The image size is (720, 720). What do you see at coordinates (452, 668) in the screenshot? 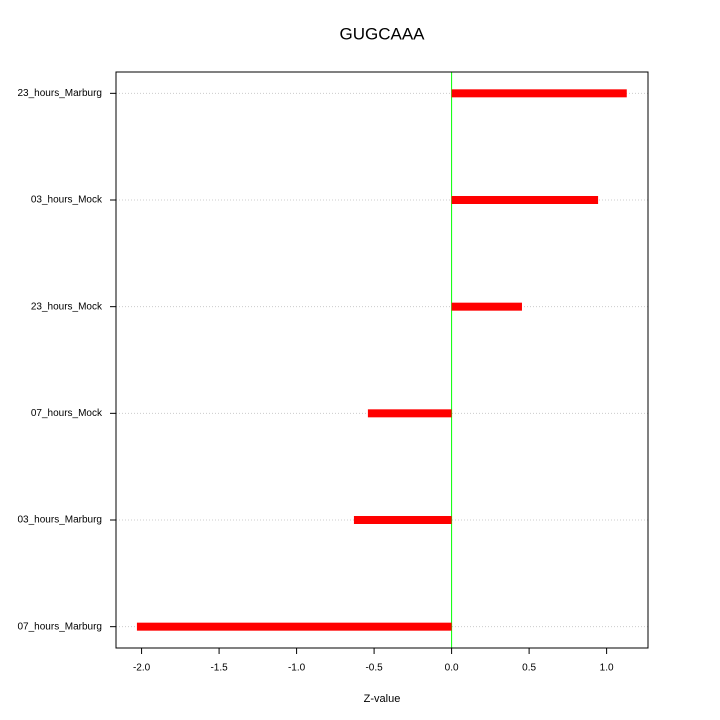
I see `x-tick-label: 0.0` at bounding box center [452, 668].